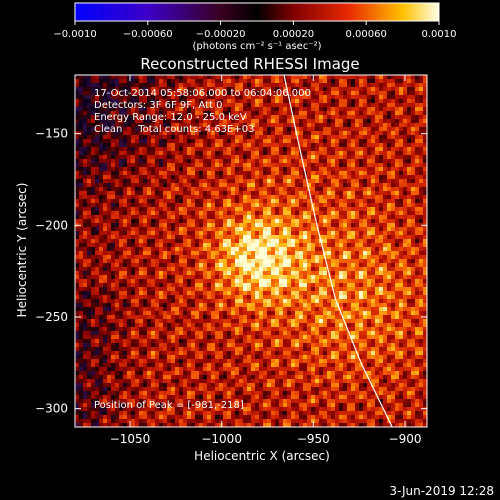 The width and height of the screenshot is (500, 500). What do you see at coordinates (221, 439) in the screenshot?
I see `x-tick-label: −1000` at bounding box center [221, 439].